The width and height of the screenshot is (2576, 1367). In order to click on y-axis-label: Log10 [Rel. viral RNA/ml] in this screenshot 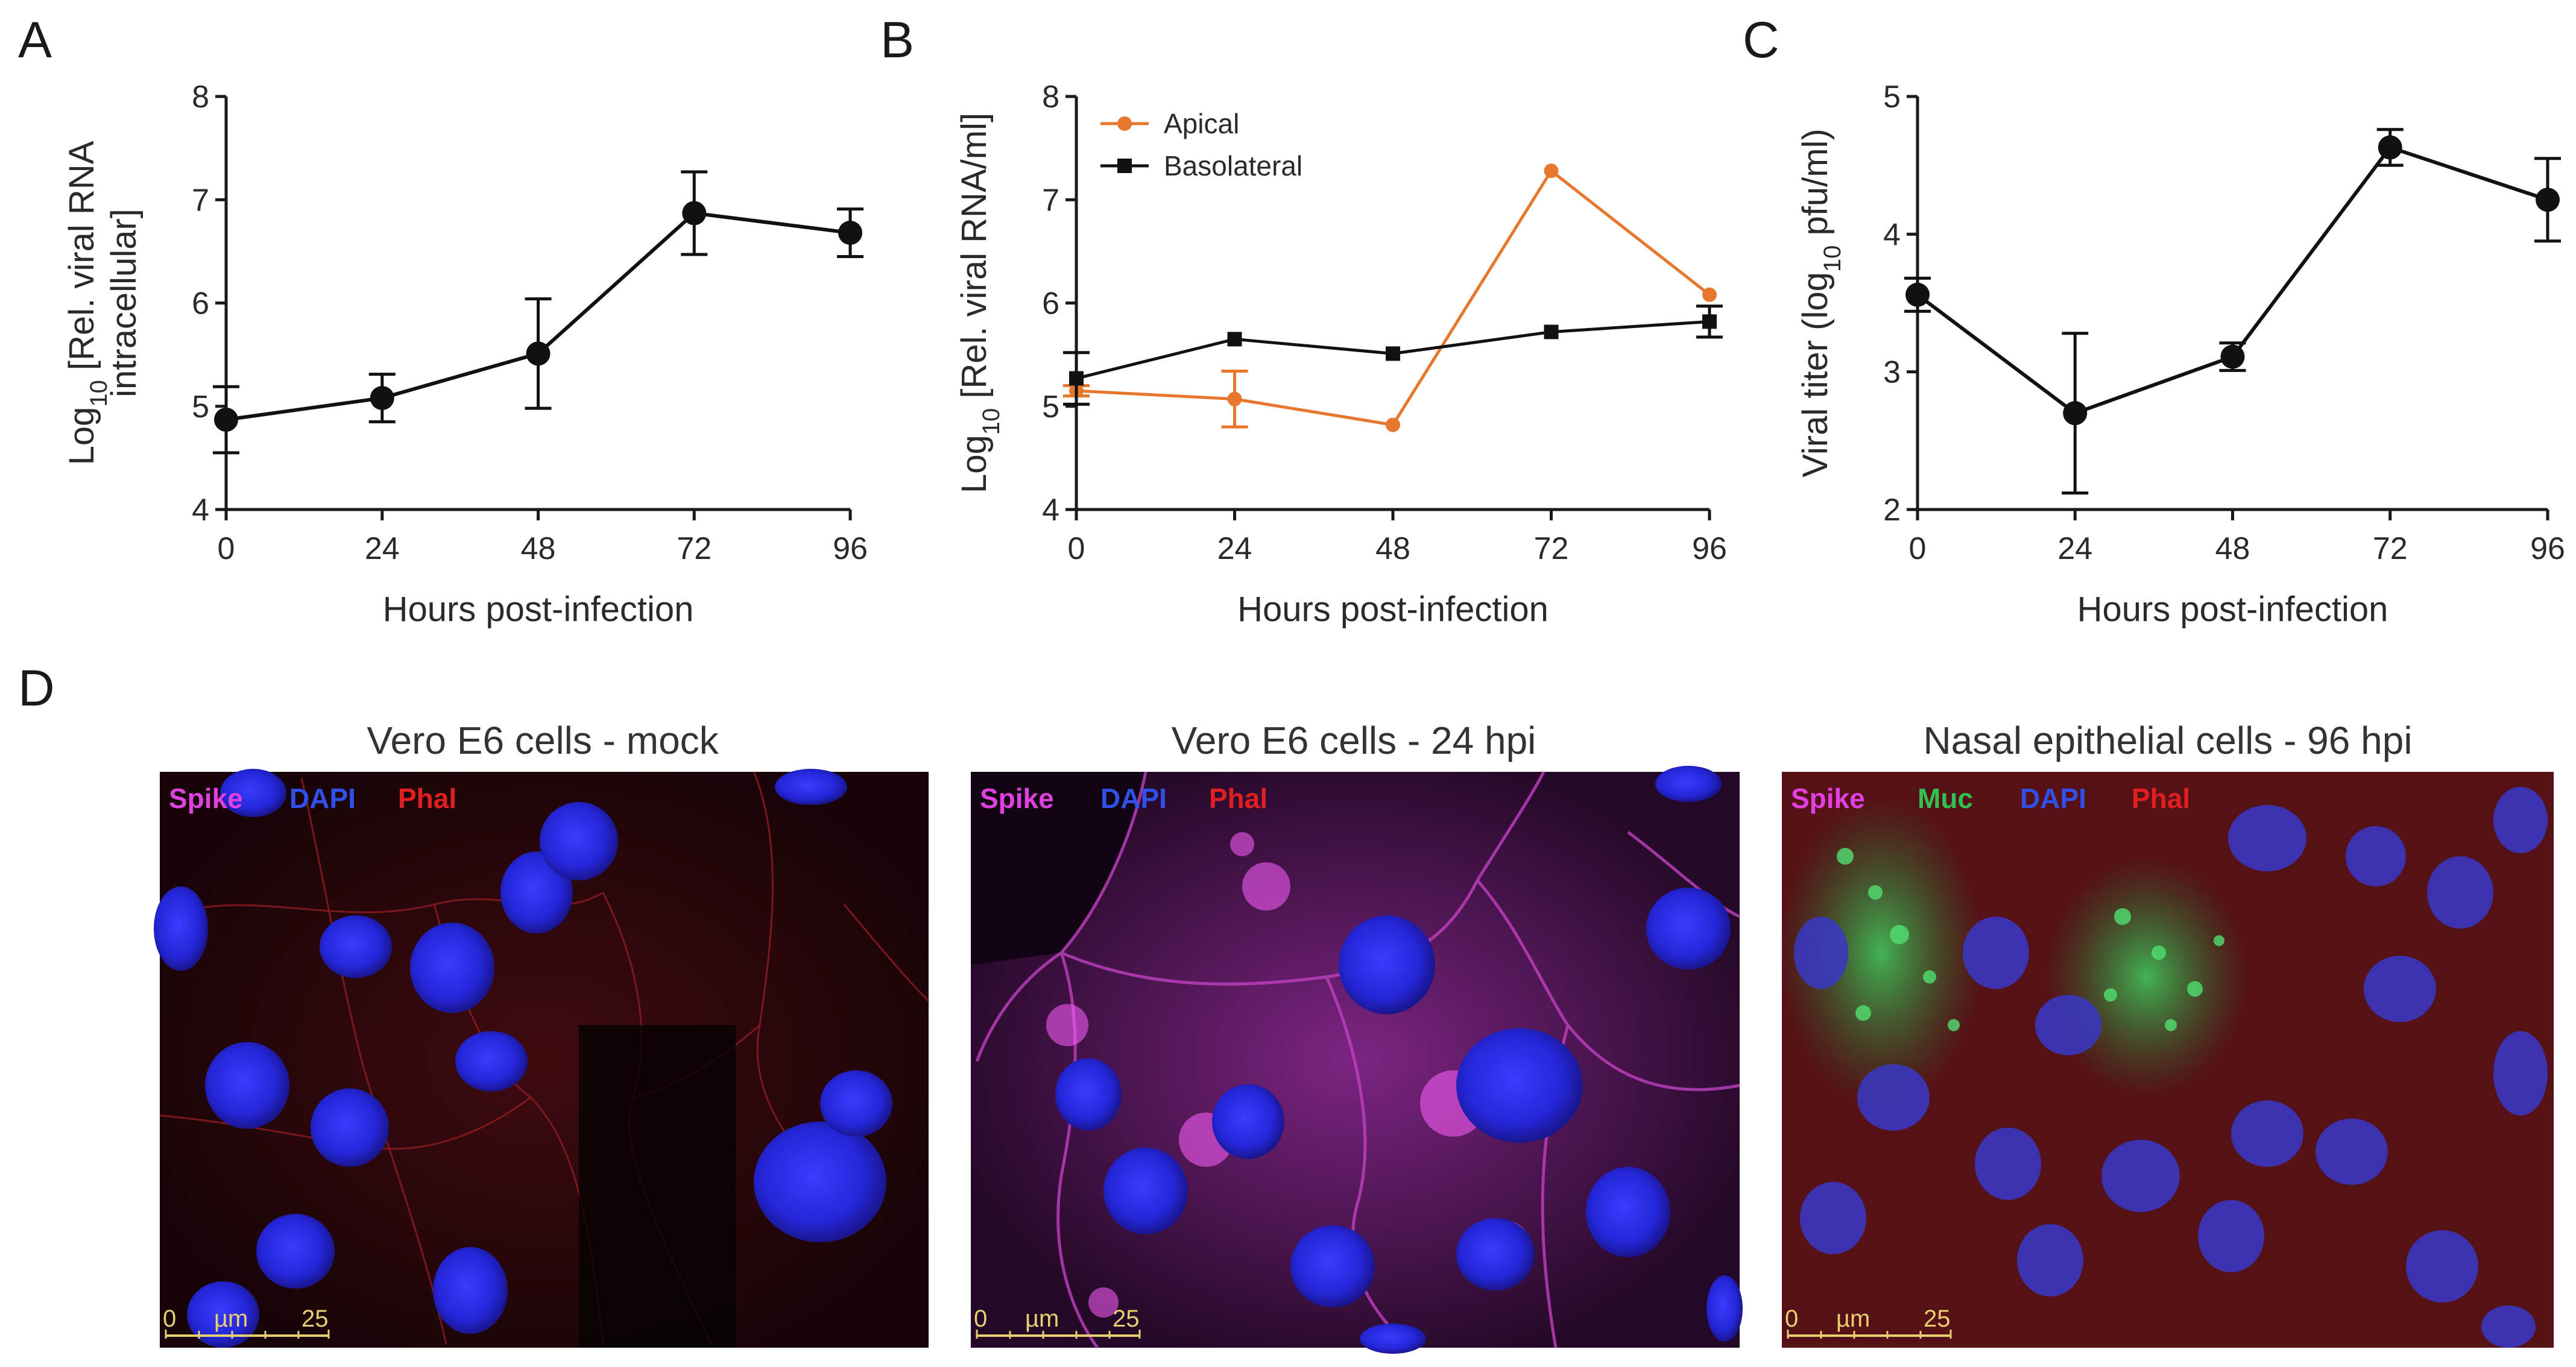, I will do `click(980, 303)`.